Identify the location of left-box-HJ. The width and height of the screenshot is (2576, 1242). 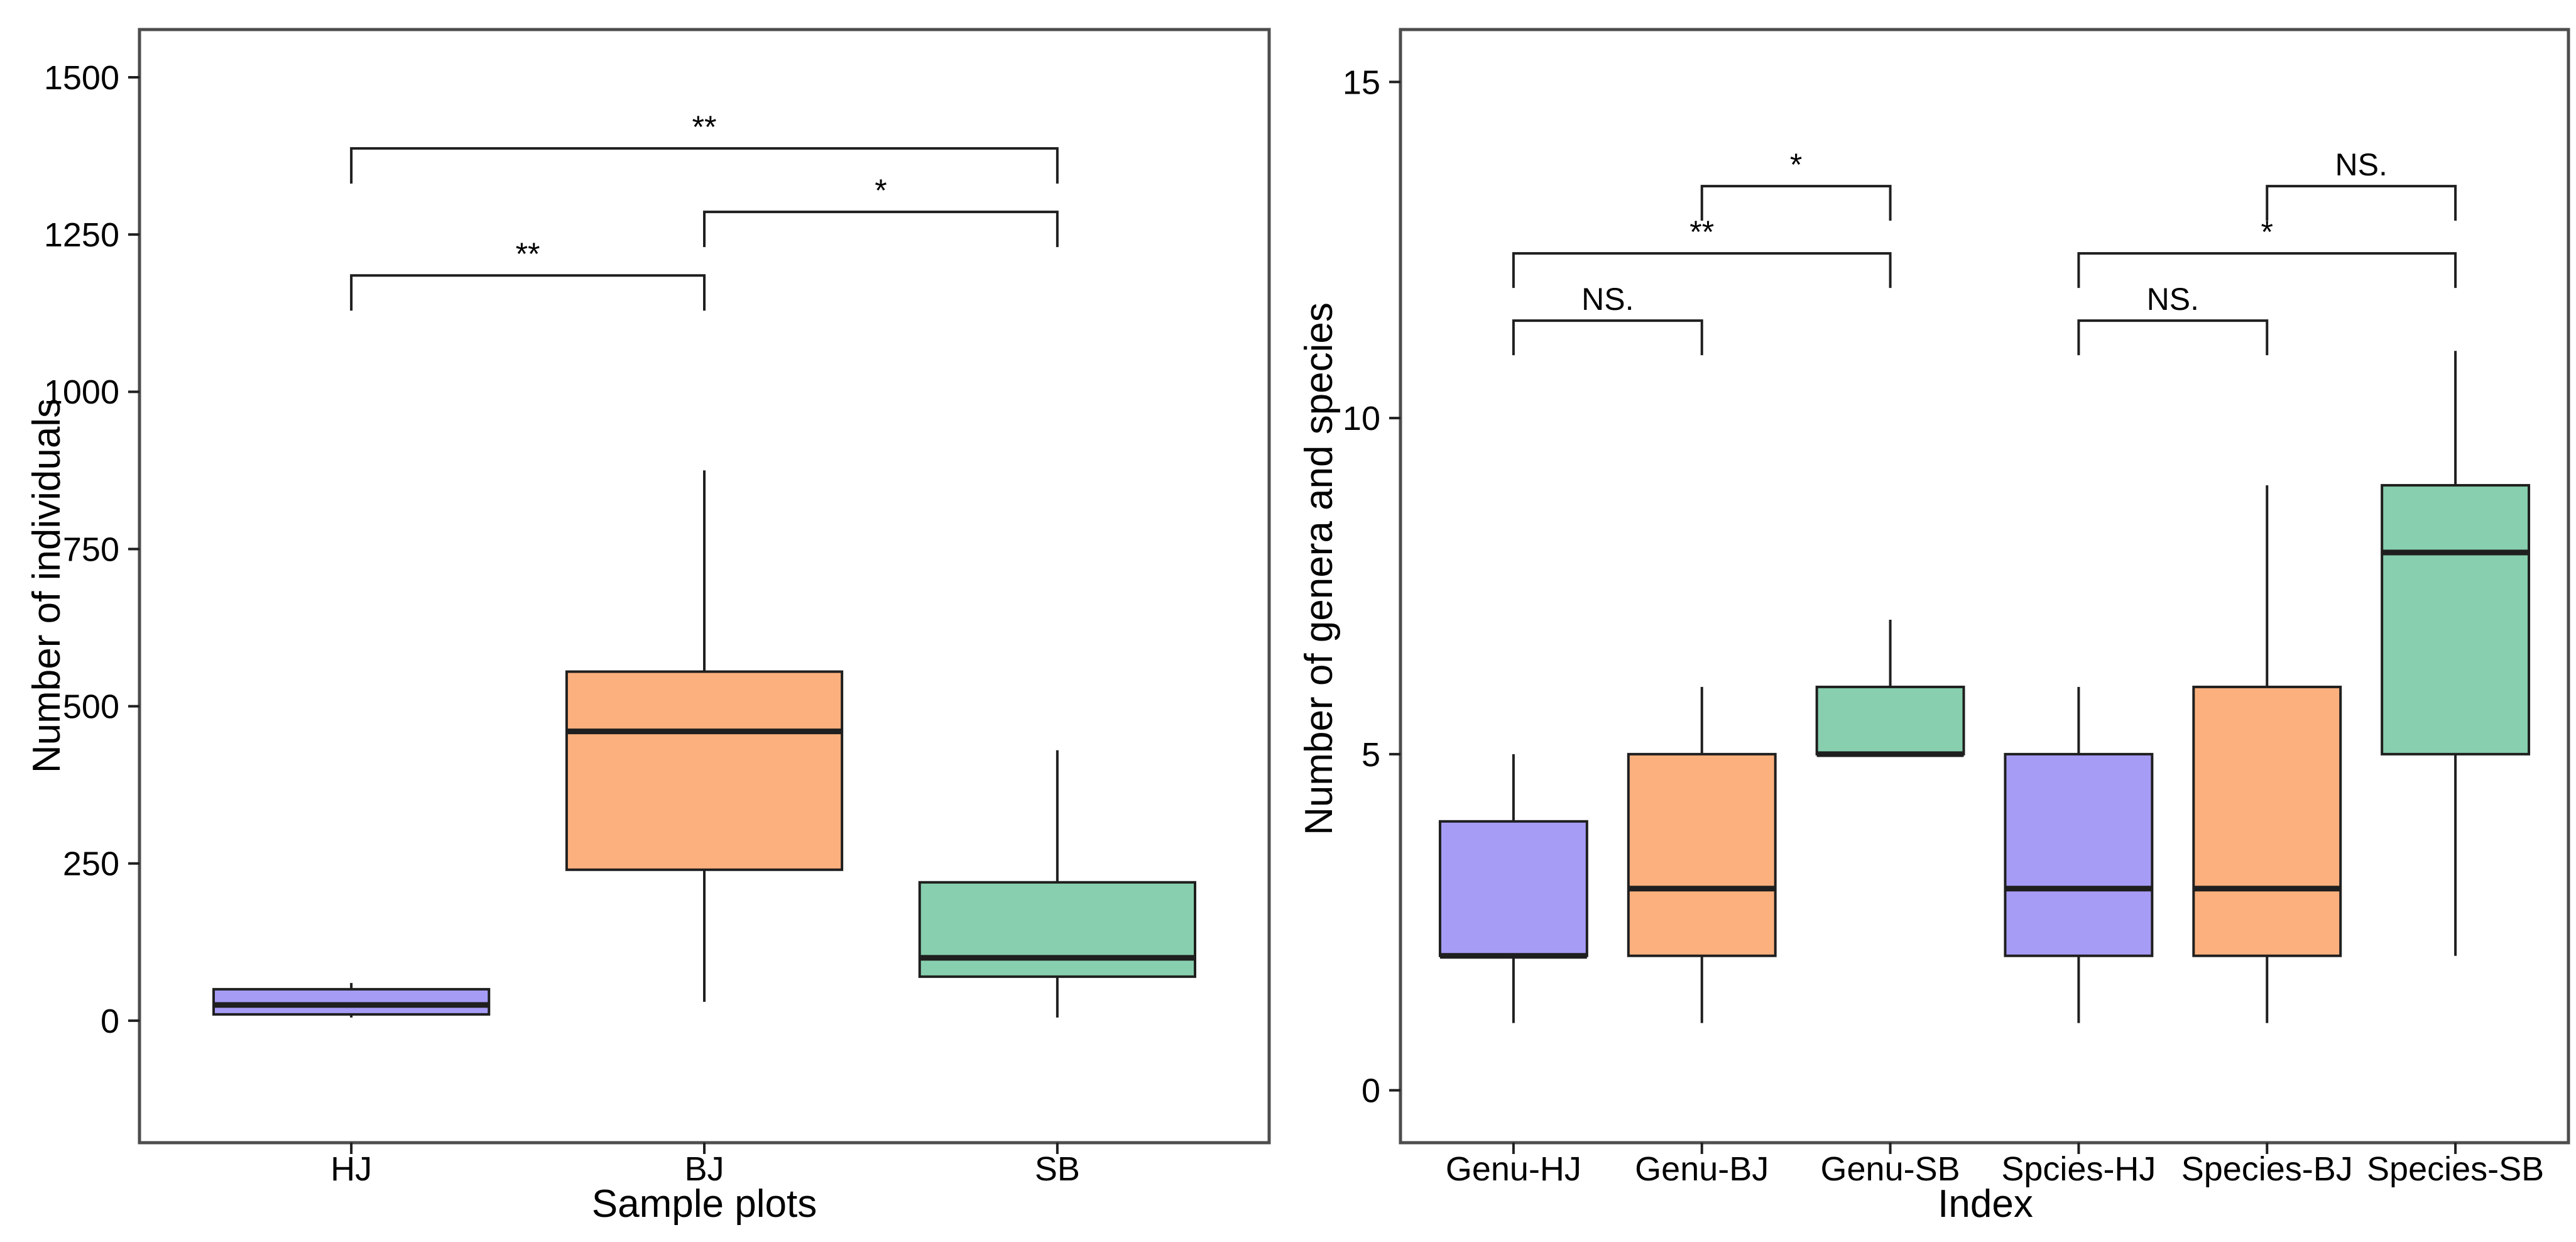
(352, 1001).